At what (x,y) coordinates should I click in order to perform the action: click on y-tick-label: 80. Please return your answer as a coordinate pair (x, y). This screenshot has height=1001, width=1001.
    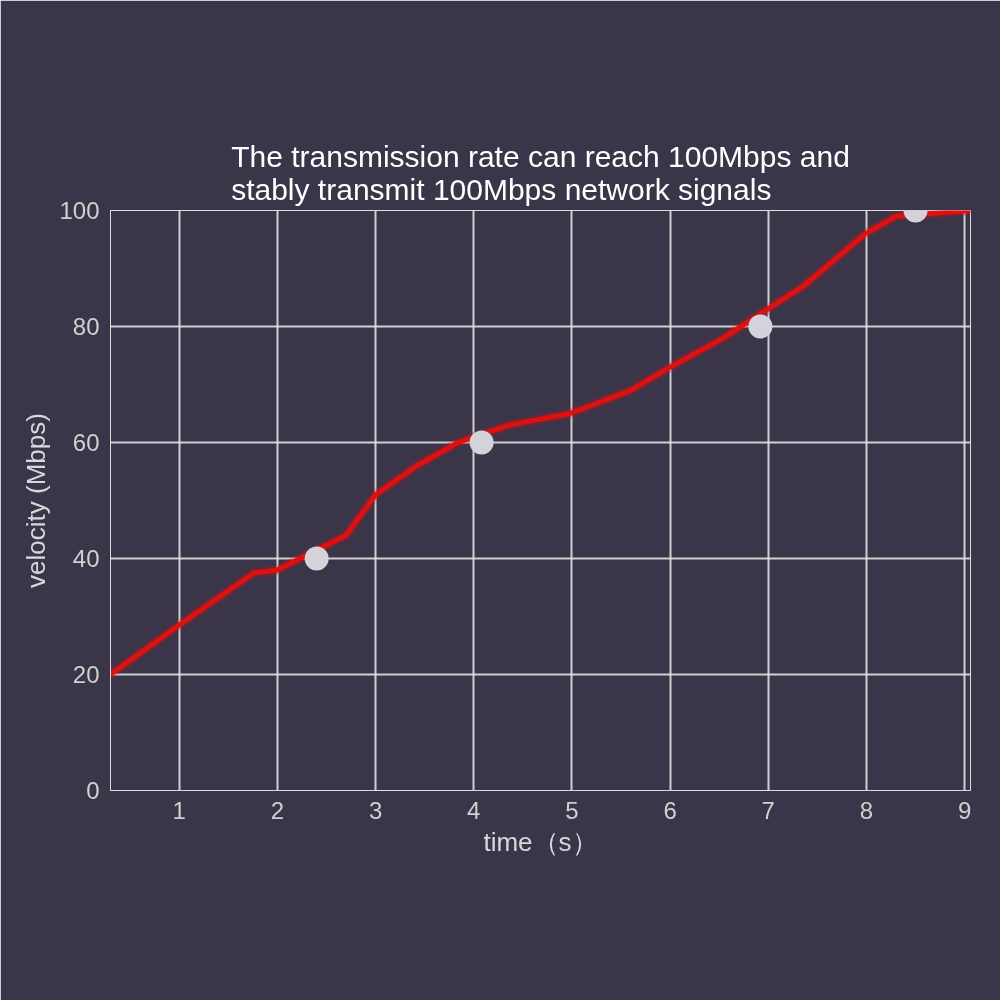
    Looking at the image, I should click on (86, 326).